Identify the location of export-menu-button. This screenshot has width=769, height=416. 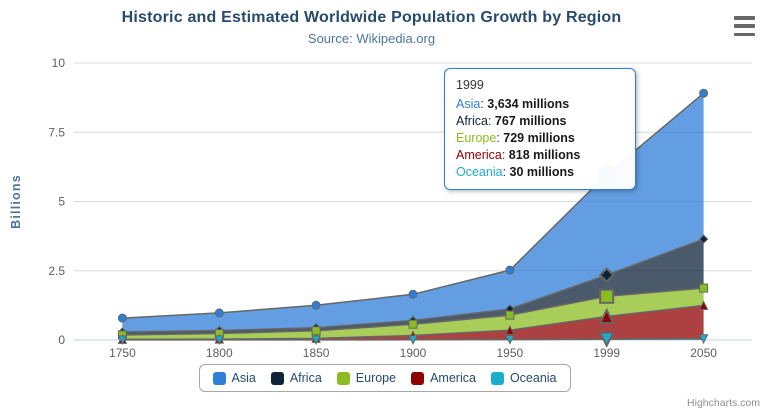
(746, 26).